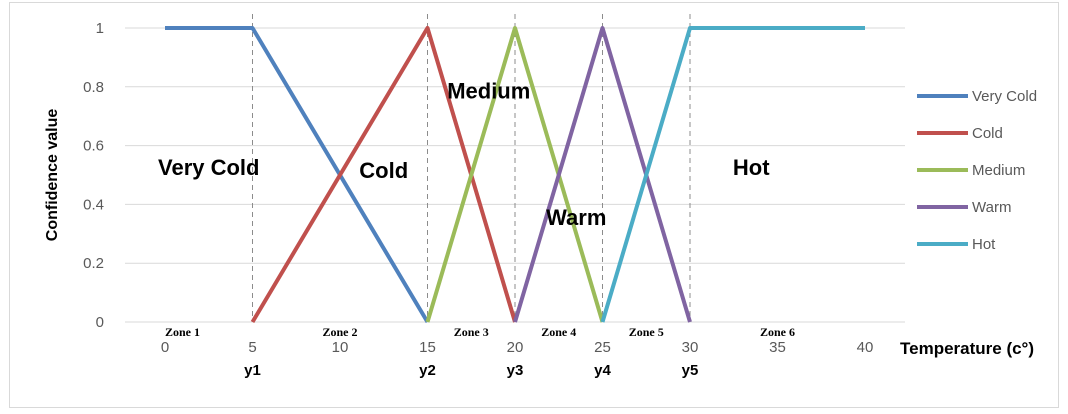  I want to click on boundary-label-2: y2, so click(427, 370).